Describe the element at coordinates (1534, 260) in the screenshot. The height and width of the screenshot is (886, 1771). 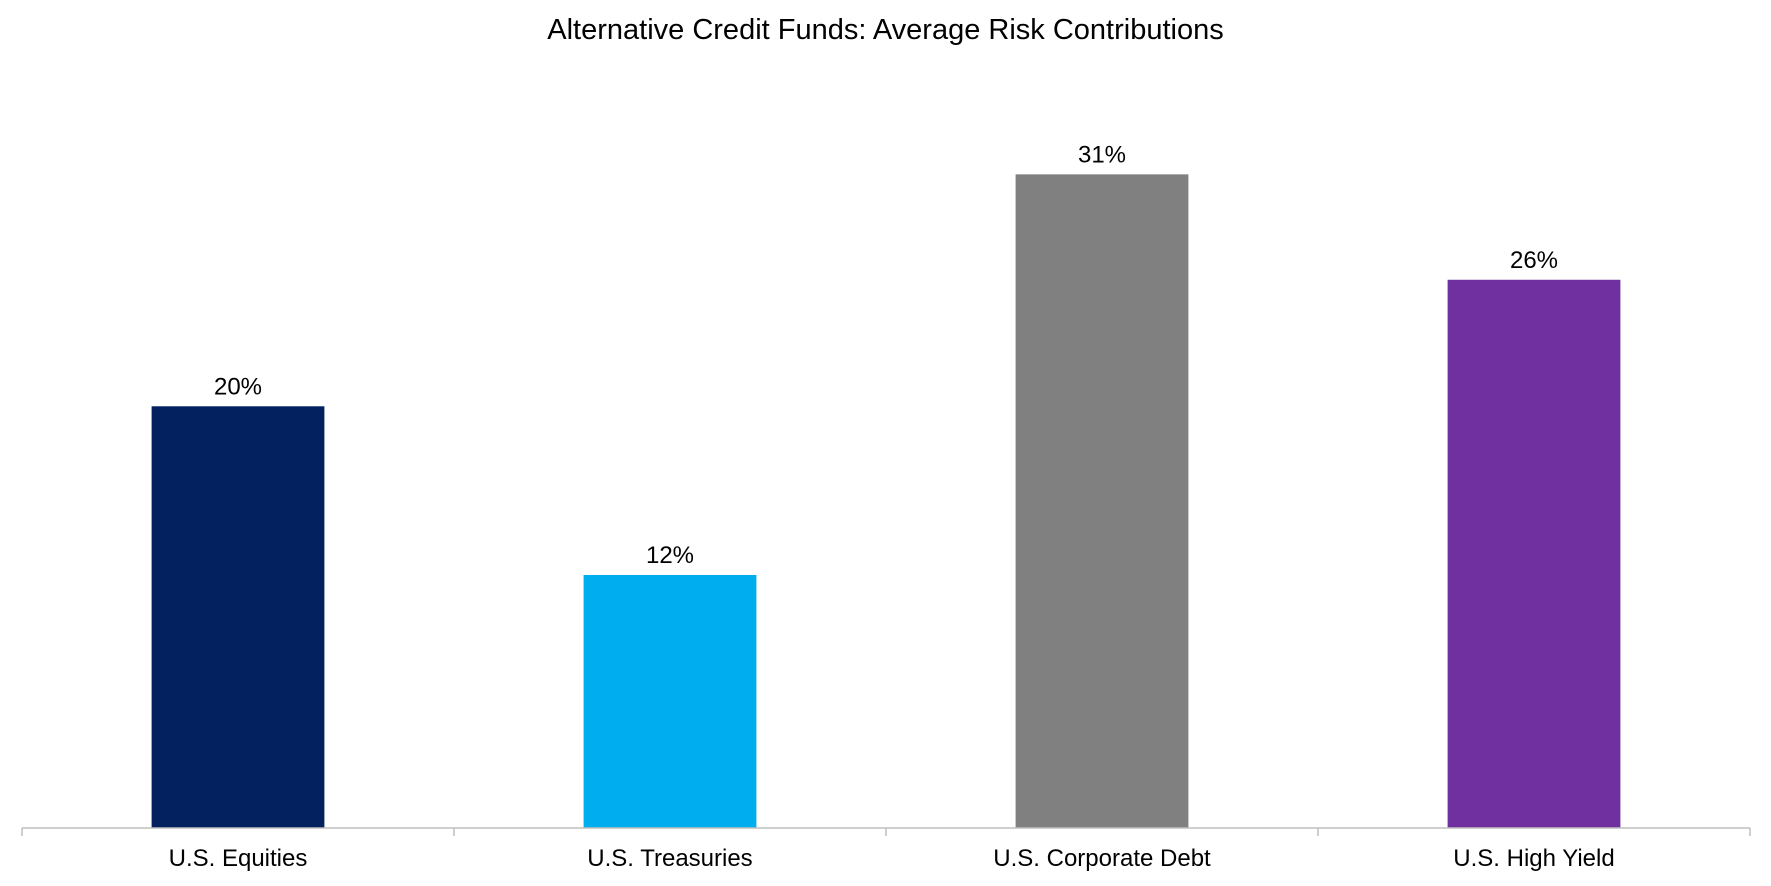
I see `data-label: 26%` at that location.